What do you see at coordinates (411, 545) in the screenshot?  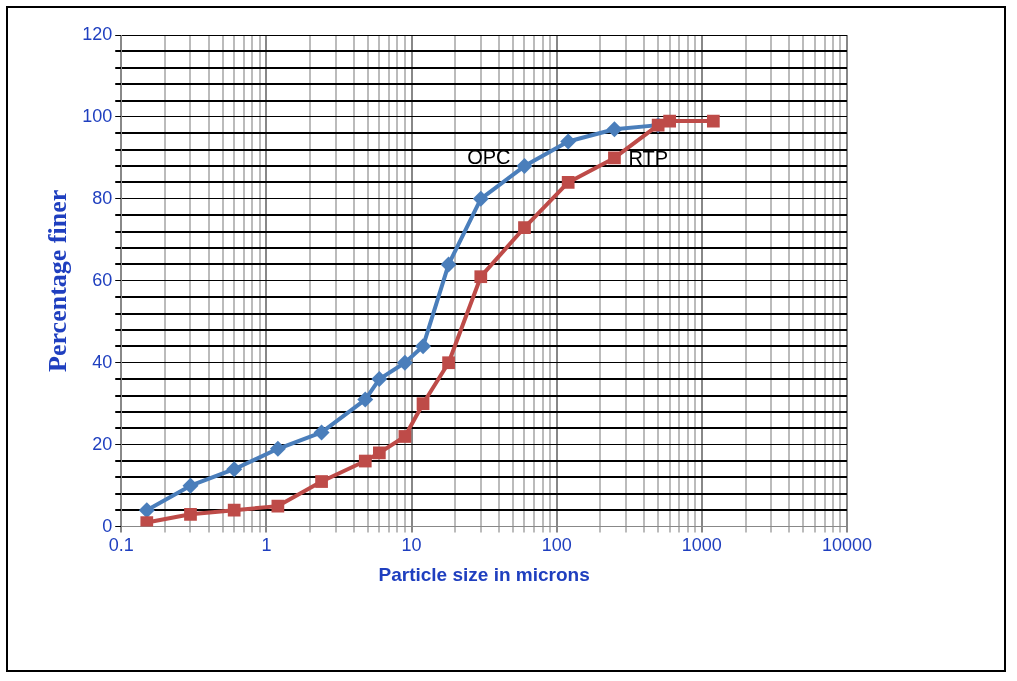 I see `x-tick-label: 10` at bounding box center [411, 545].